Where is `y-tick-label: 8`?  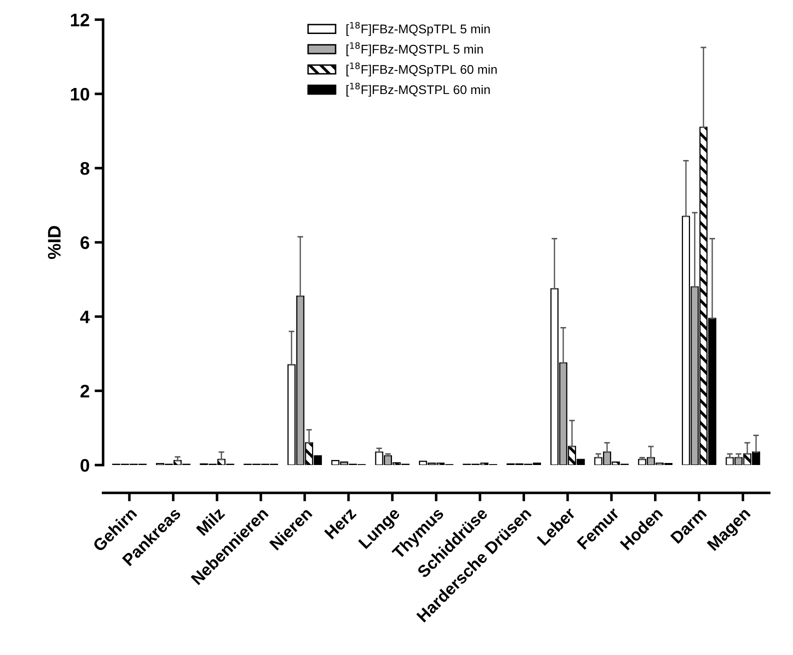 y-tick-label: 8 is located at coordinates (85, 168).